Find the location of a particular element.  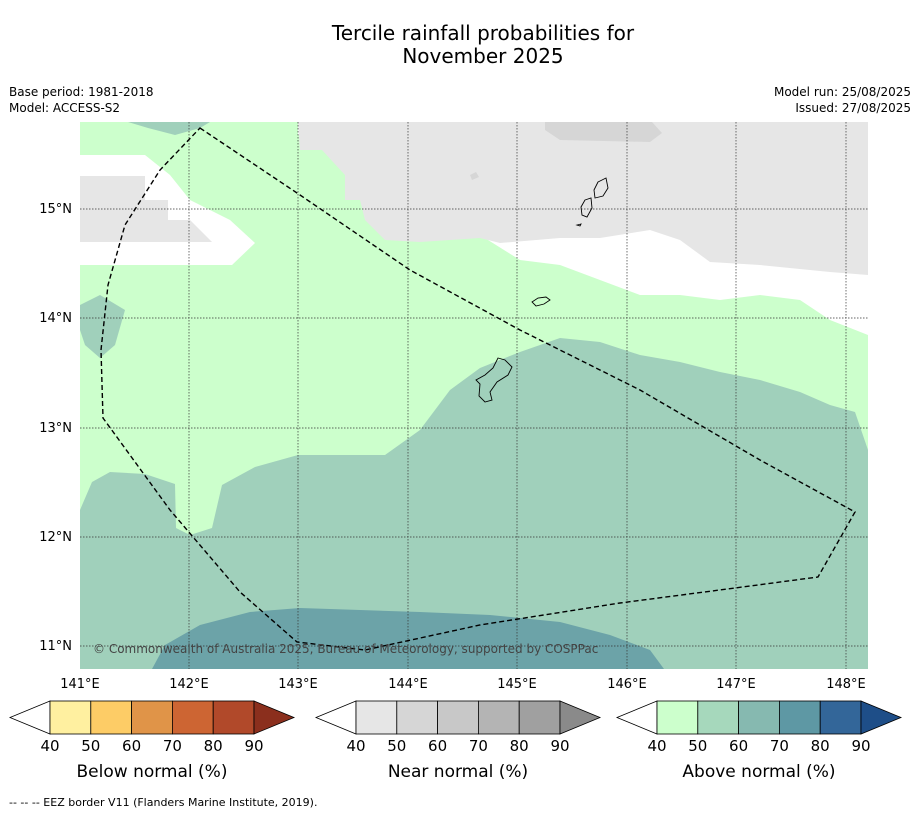

lon-tick: 147°E is located at coordinates (736, 684).